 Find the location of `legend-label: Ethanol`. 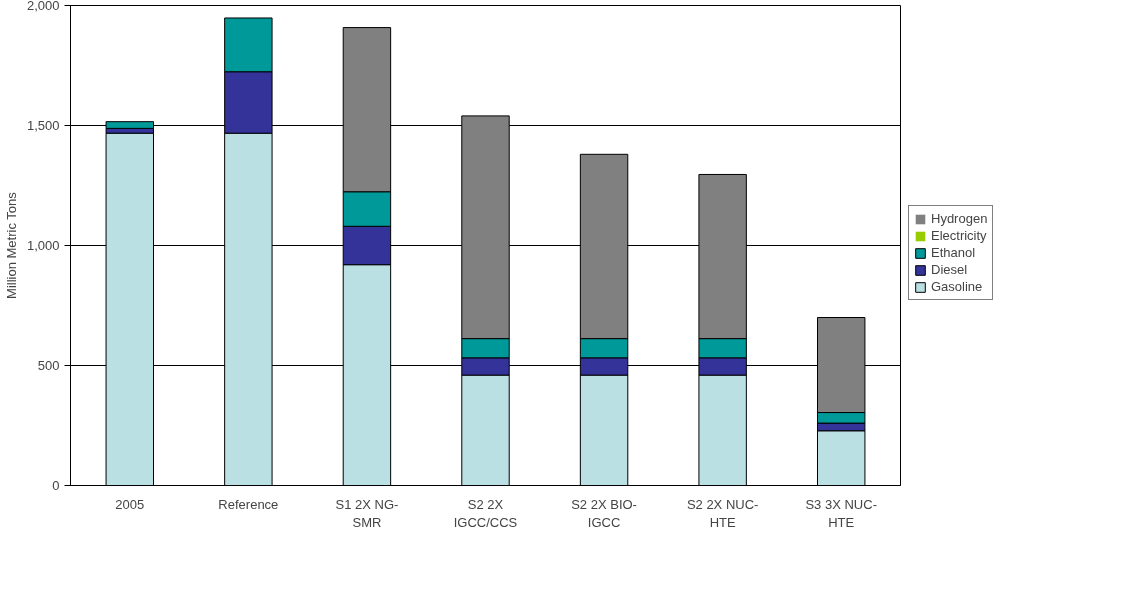

legend-label: Ethanol is located at coordinates (953, 252).